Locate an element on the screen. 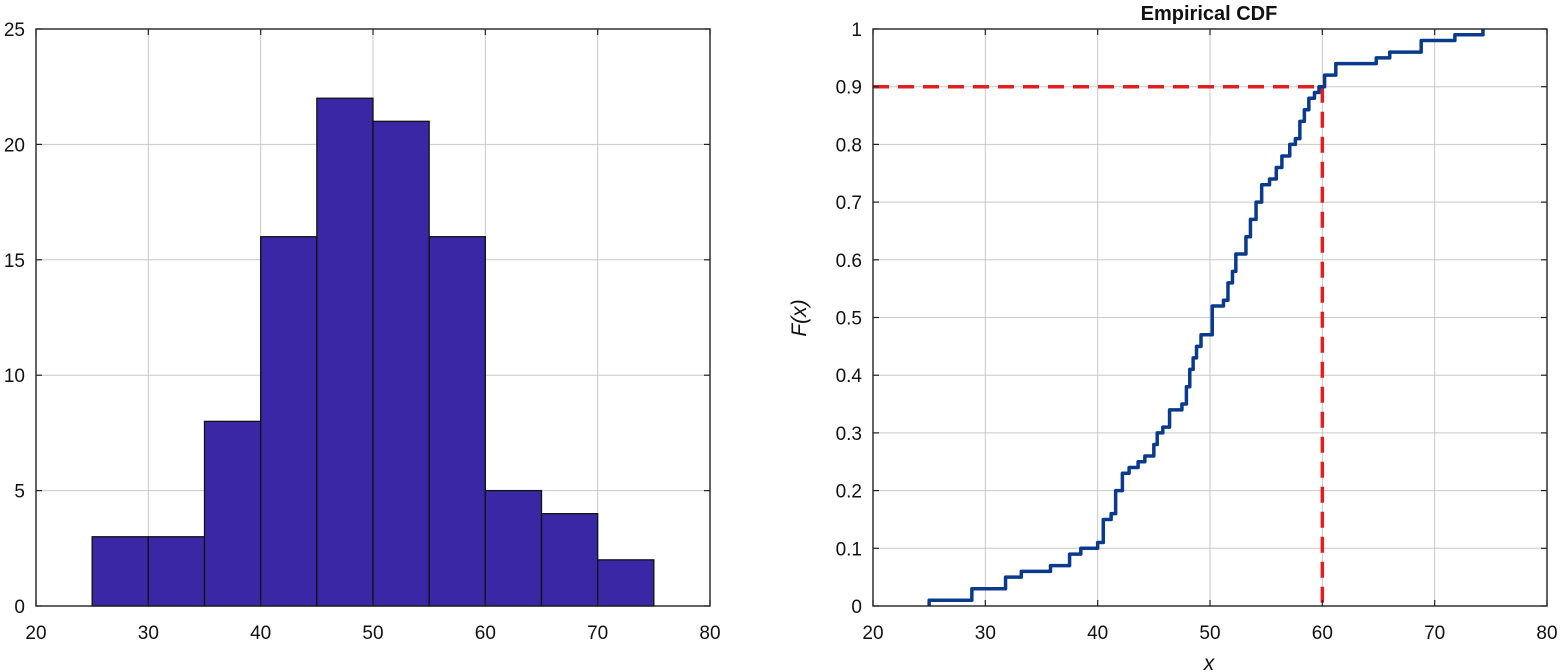 This screenshot has width=1560, height=672. histogram-x-tick-label: 70 is located at coordinates (597, 633).